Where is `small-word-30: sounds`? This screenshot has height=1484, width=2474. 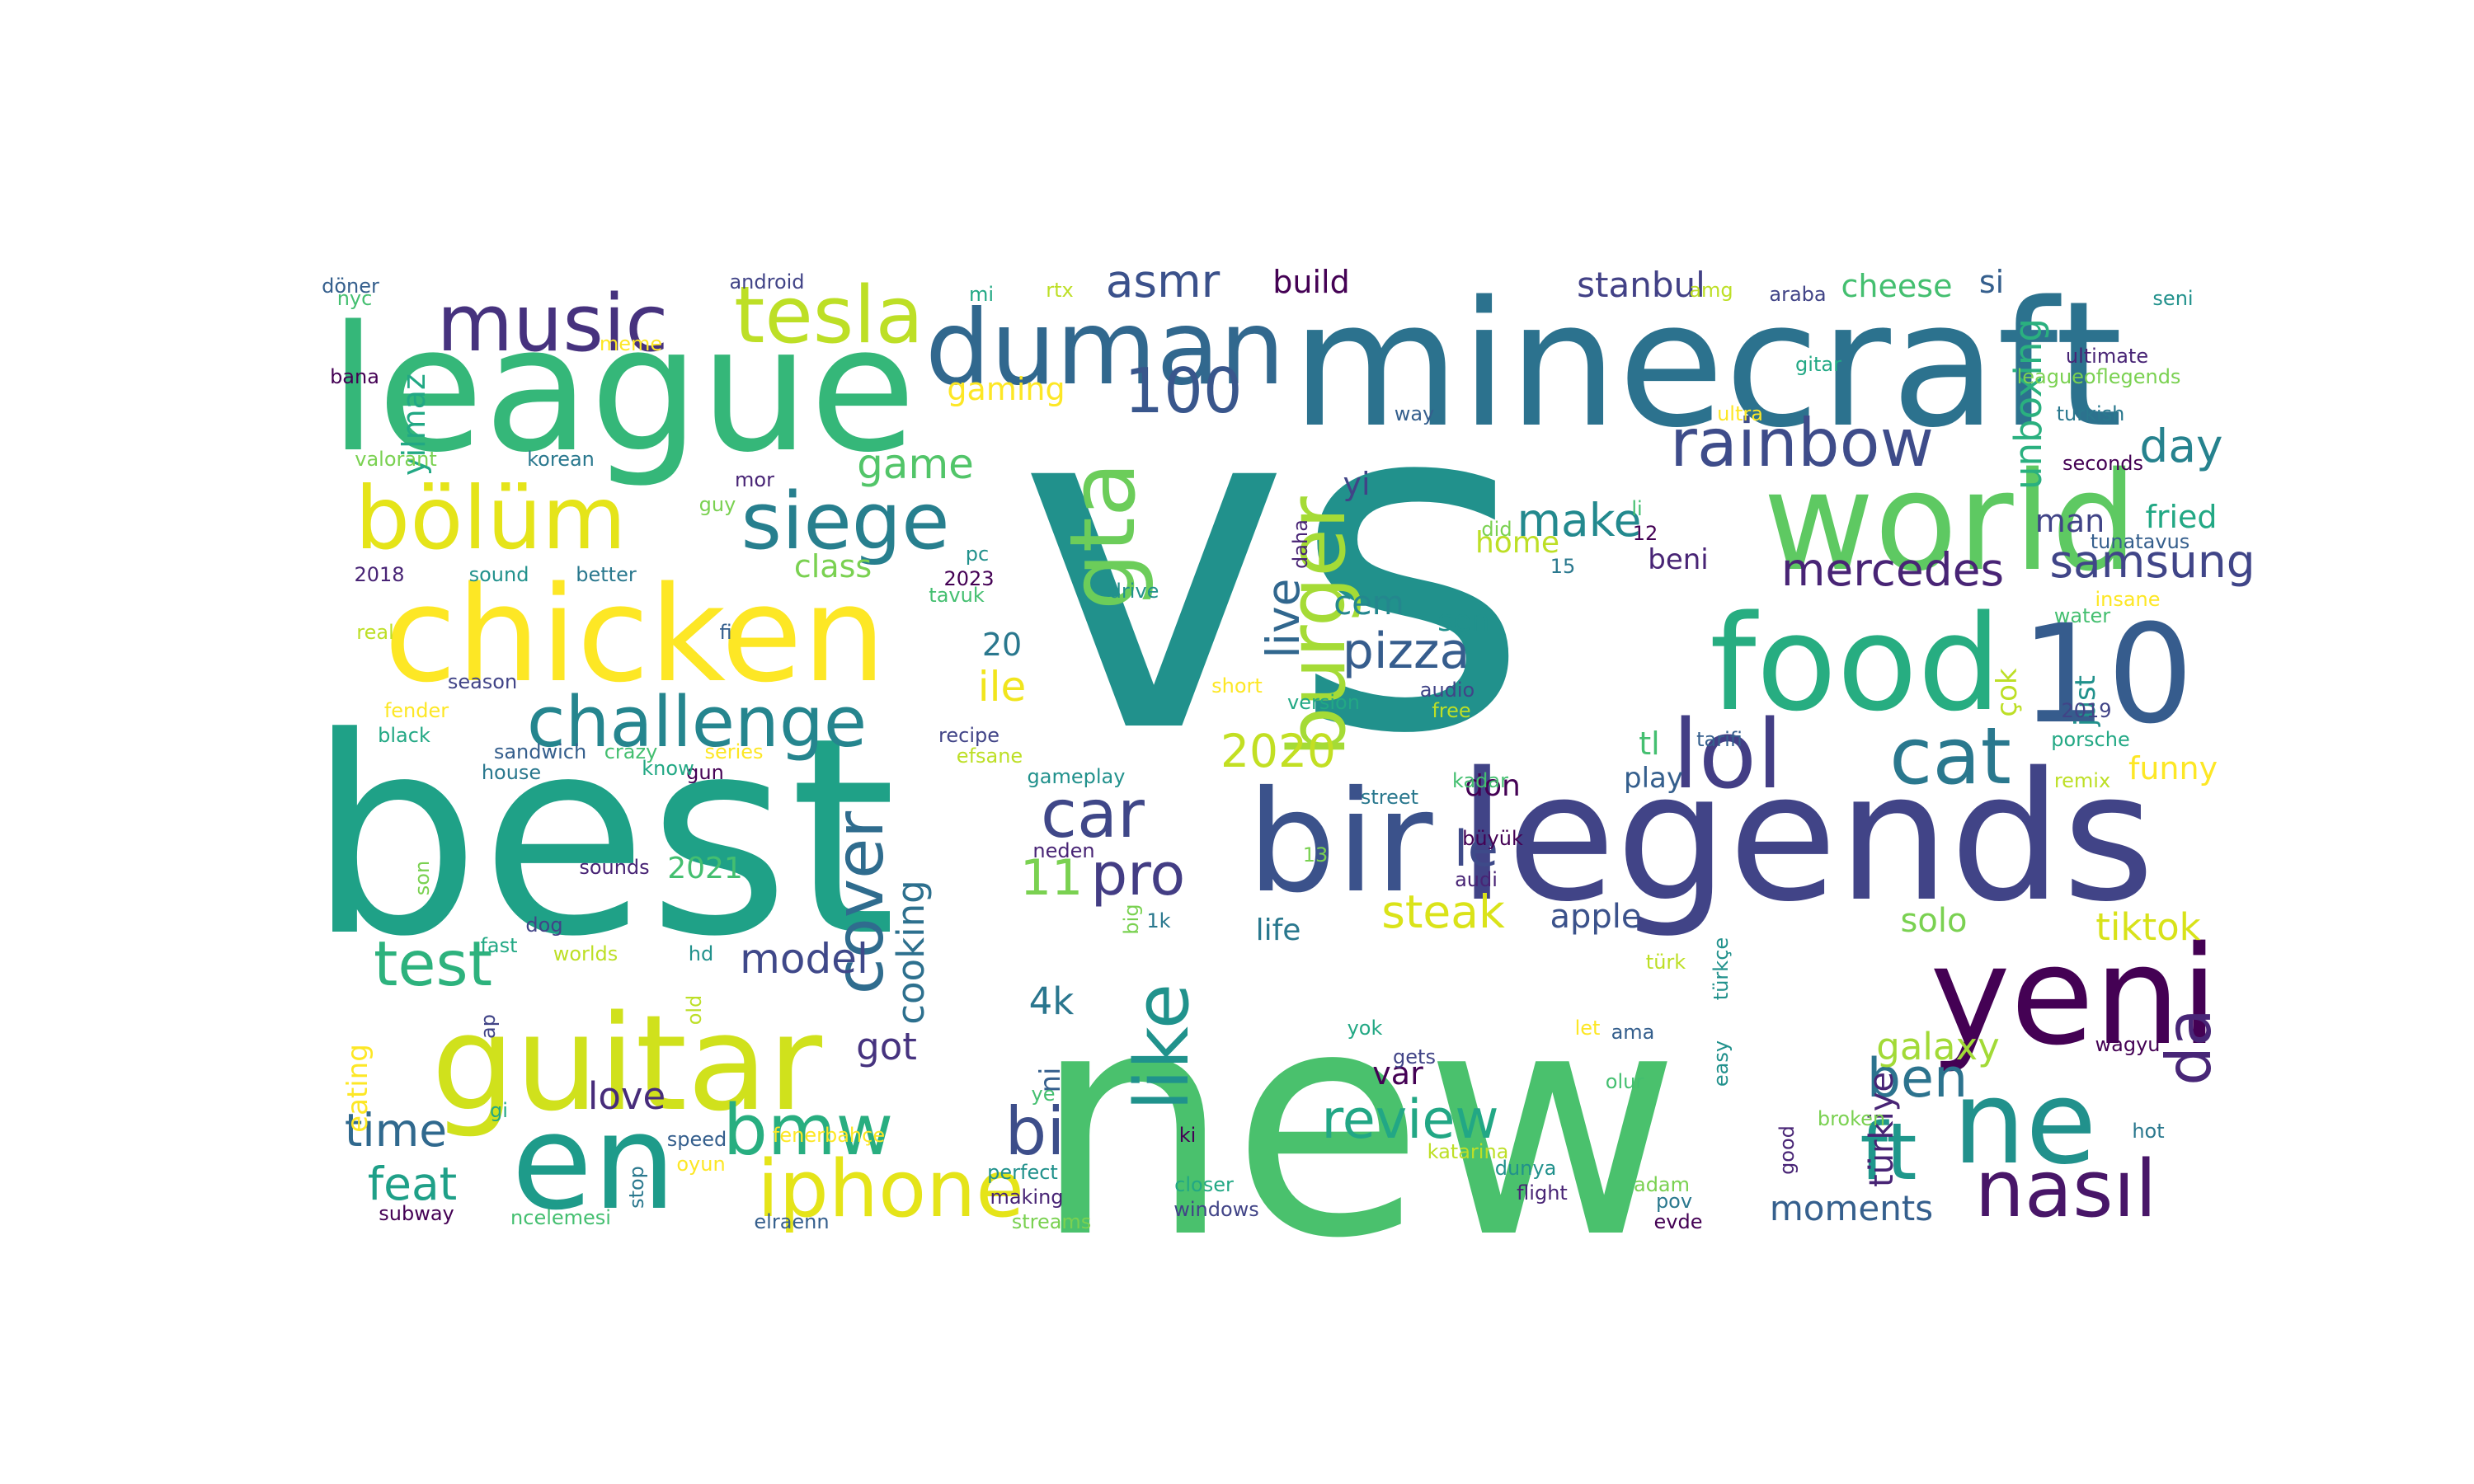
small-word-30: sounds is located at coordinates (614, 868).